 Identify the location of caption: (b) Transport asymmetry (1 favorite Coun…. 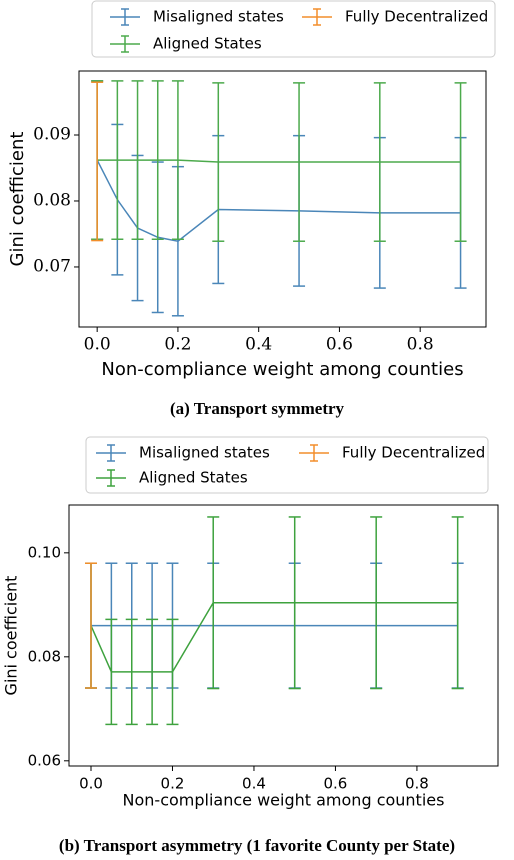
(257, 845).